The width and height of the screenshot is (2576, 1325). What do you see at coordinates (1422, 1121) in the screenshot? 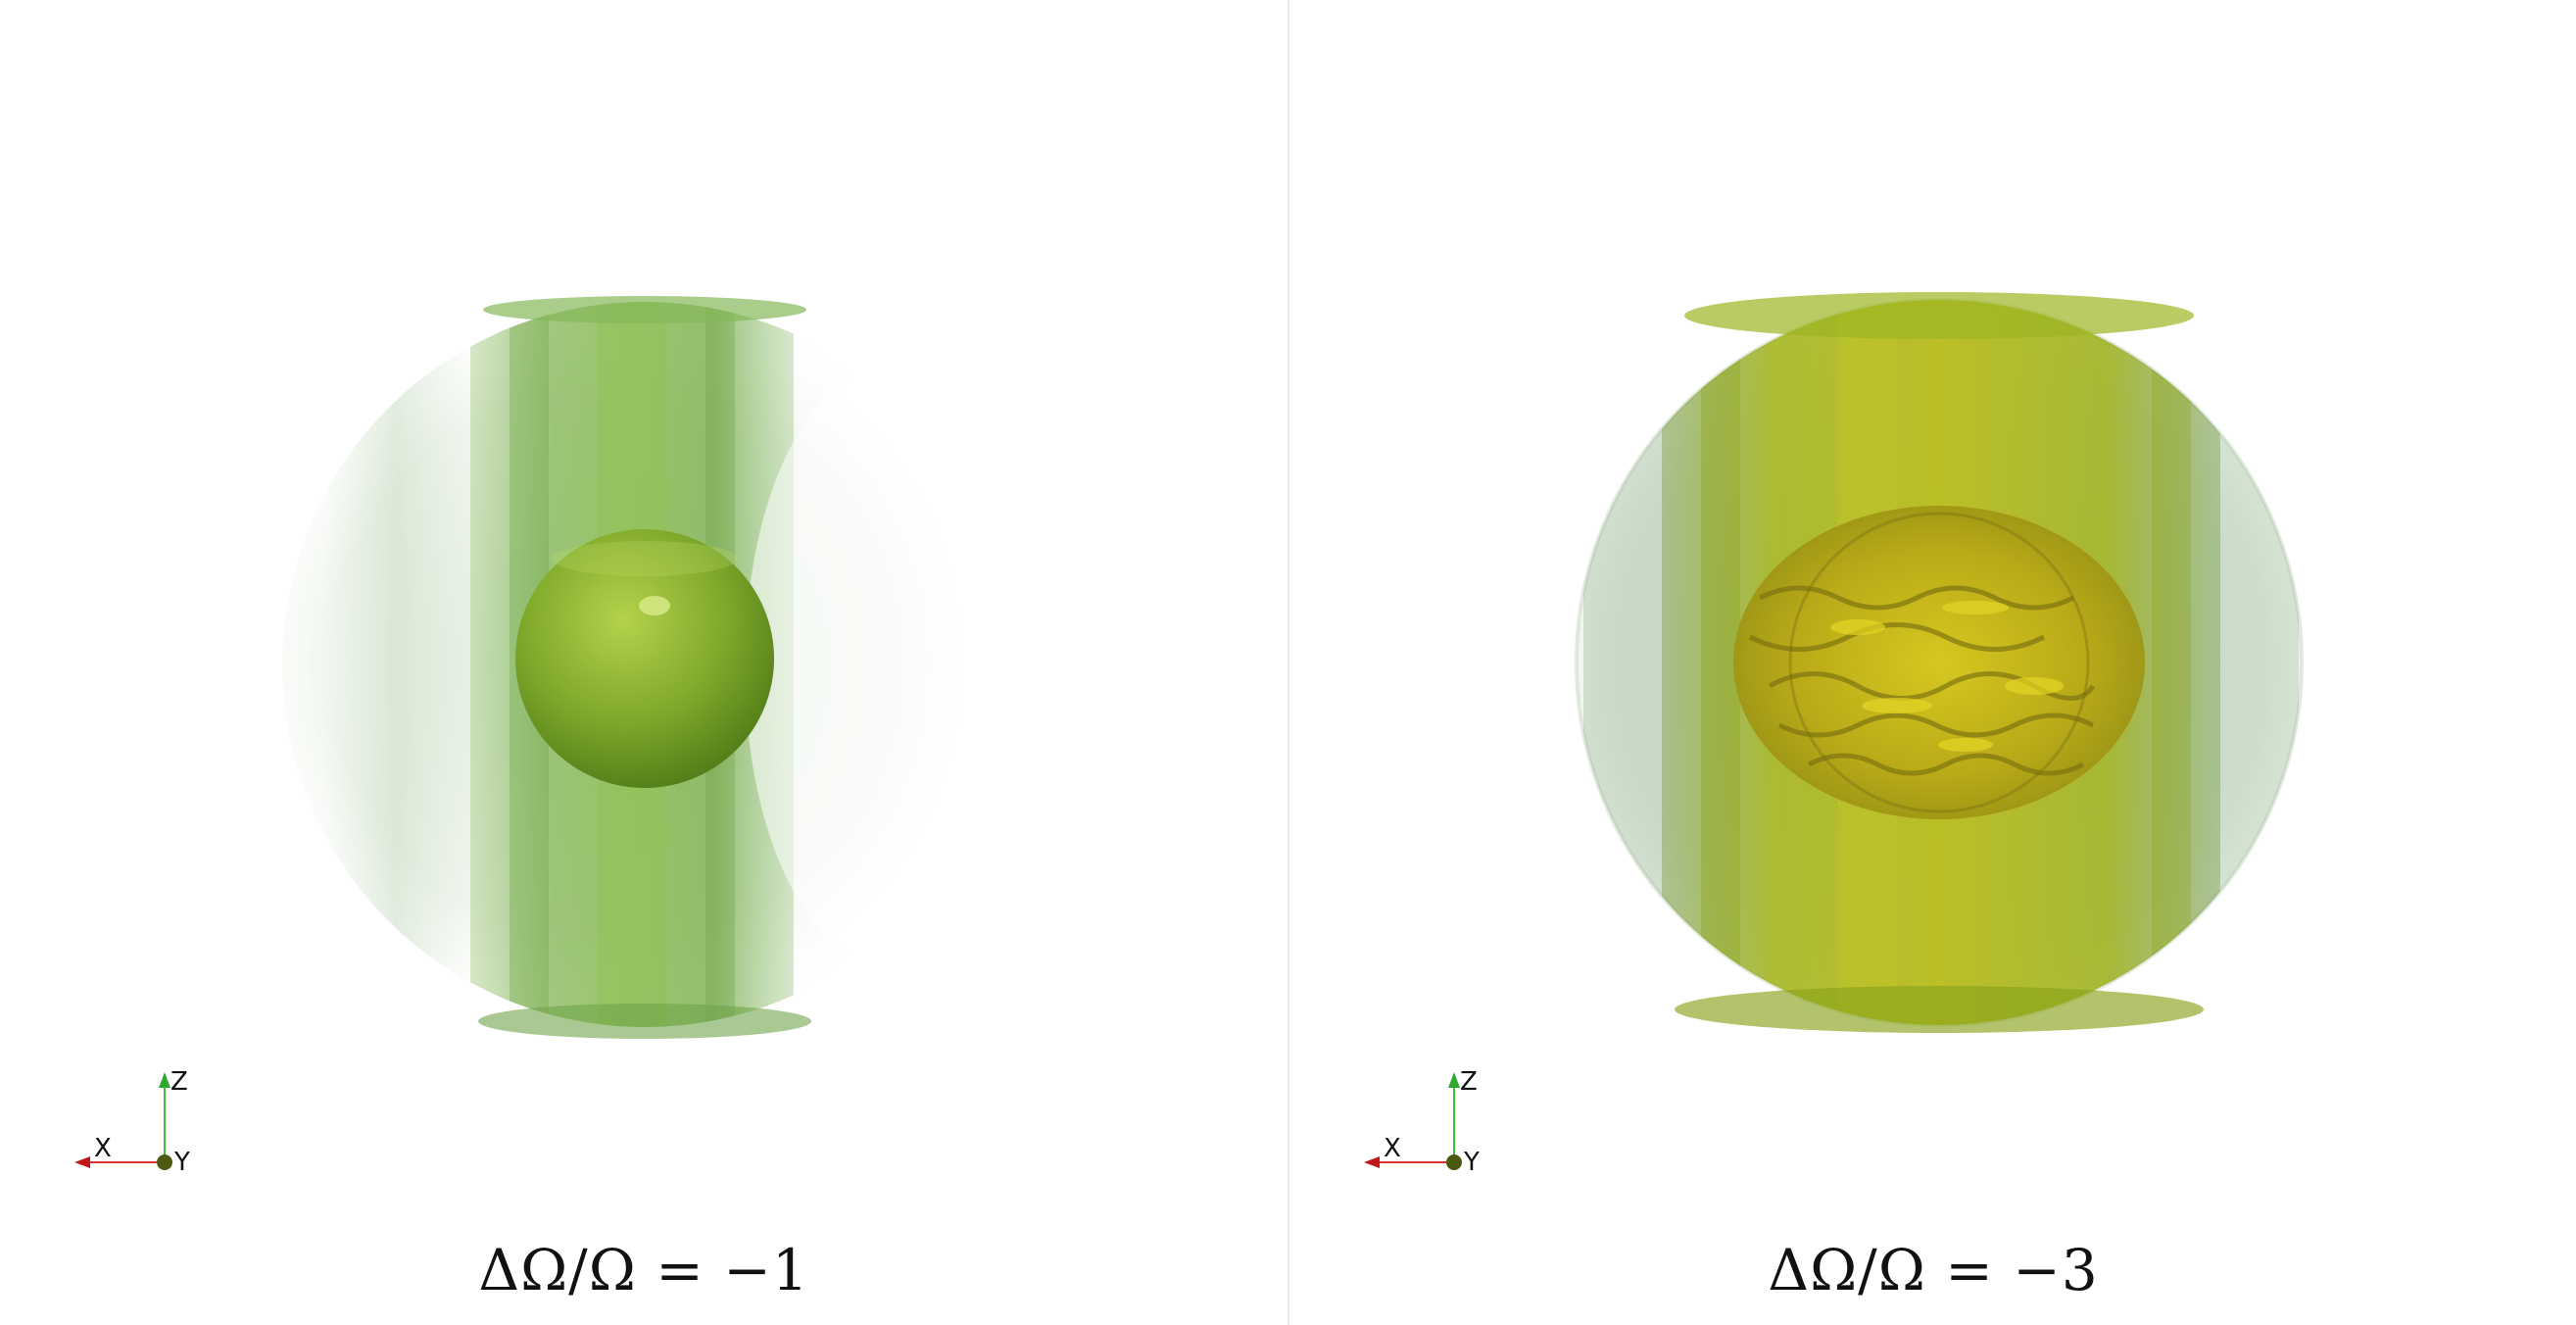
I see `axes-triad-right: Z X Y` at bounding box center [1422, 1121].